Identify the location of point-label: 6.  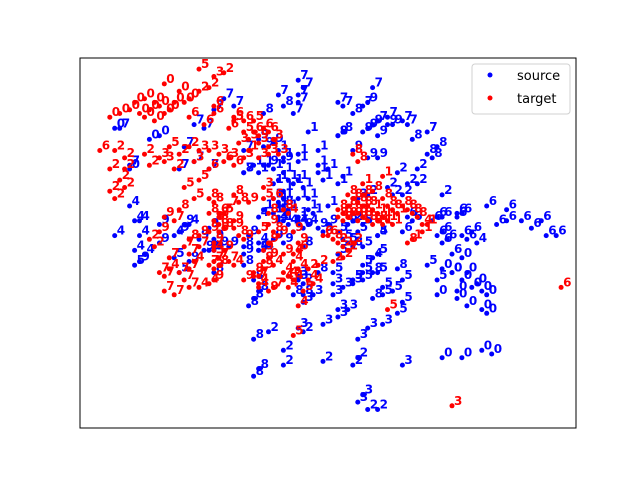
(537, 223).